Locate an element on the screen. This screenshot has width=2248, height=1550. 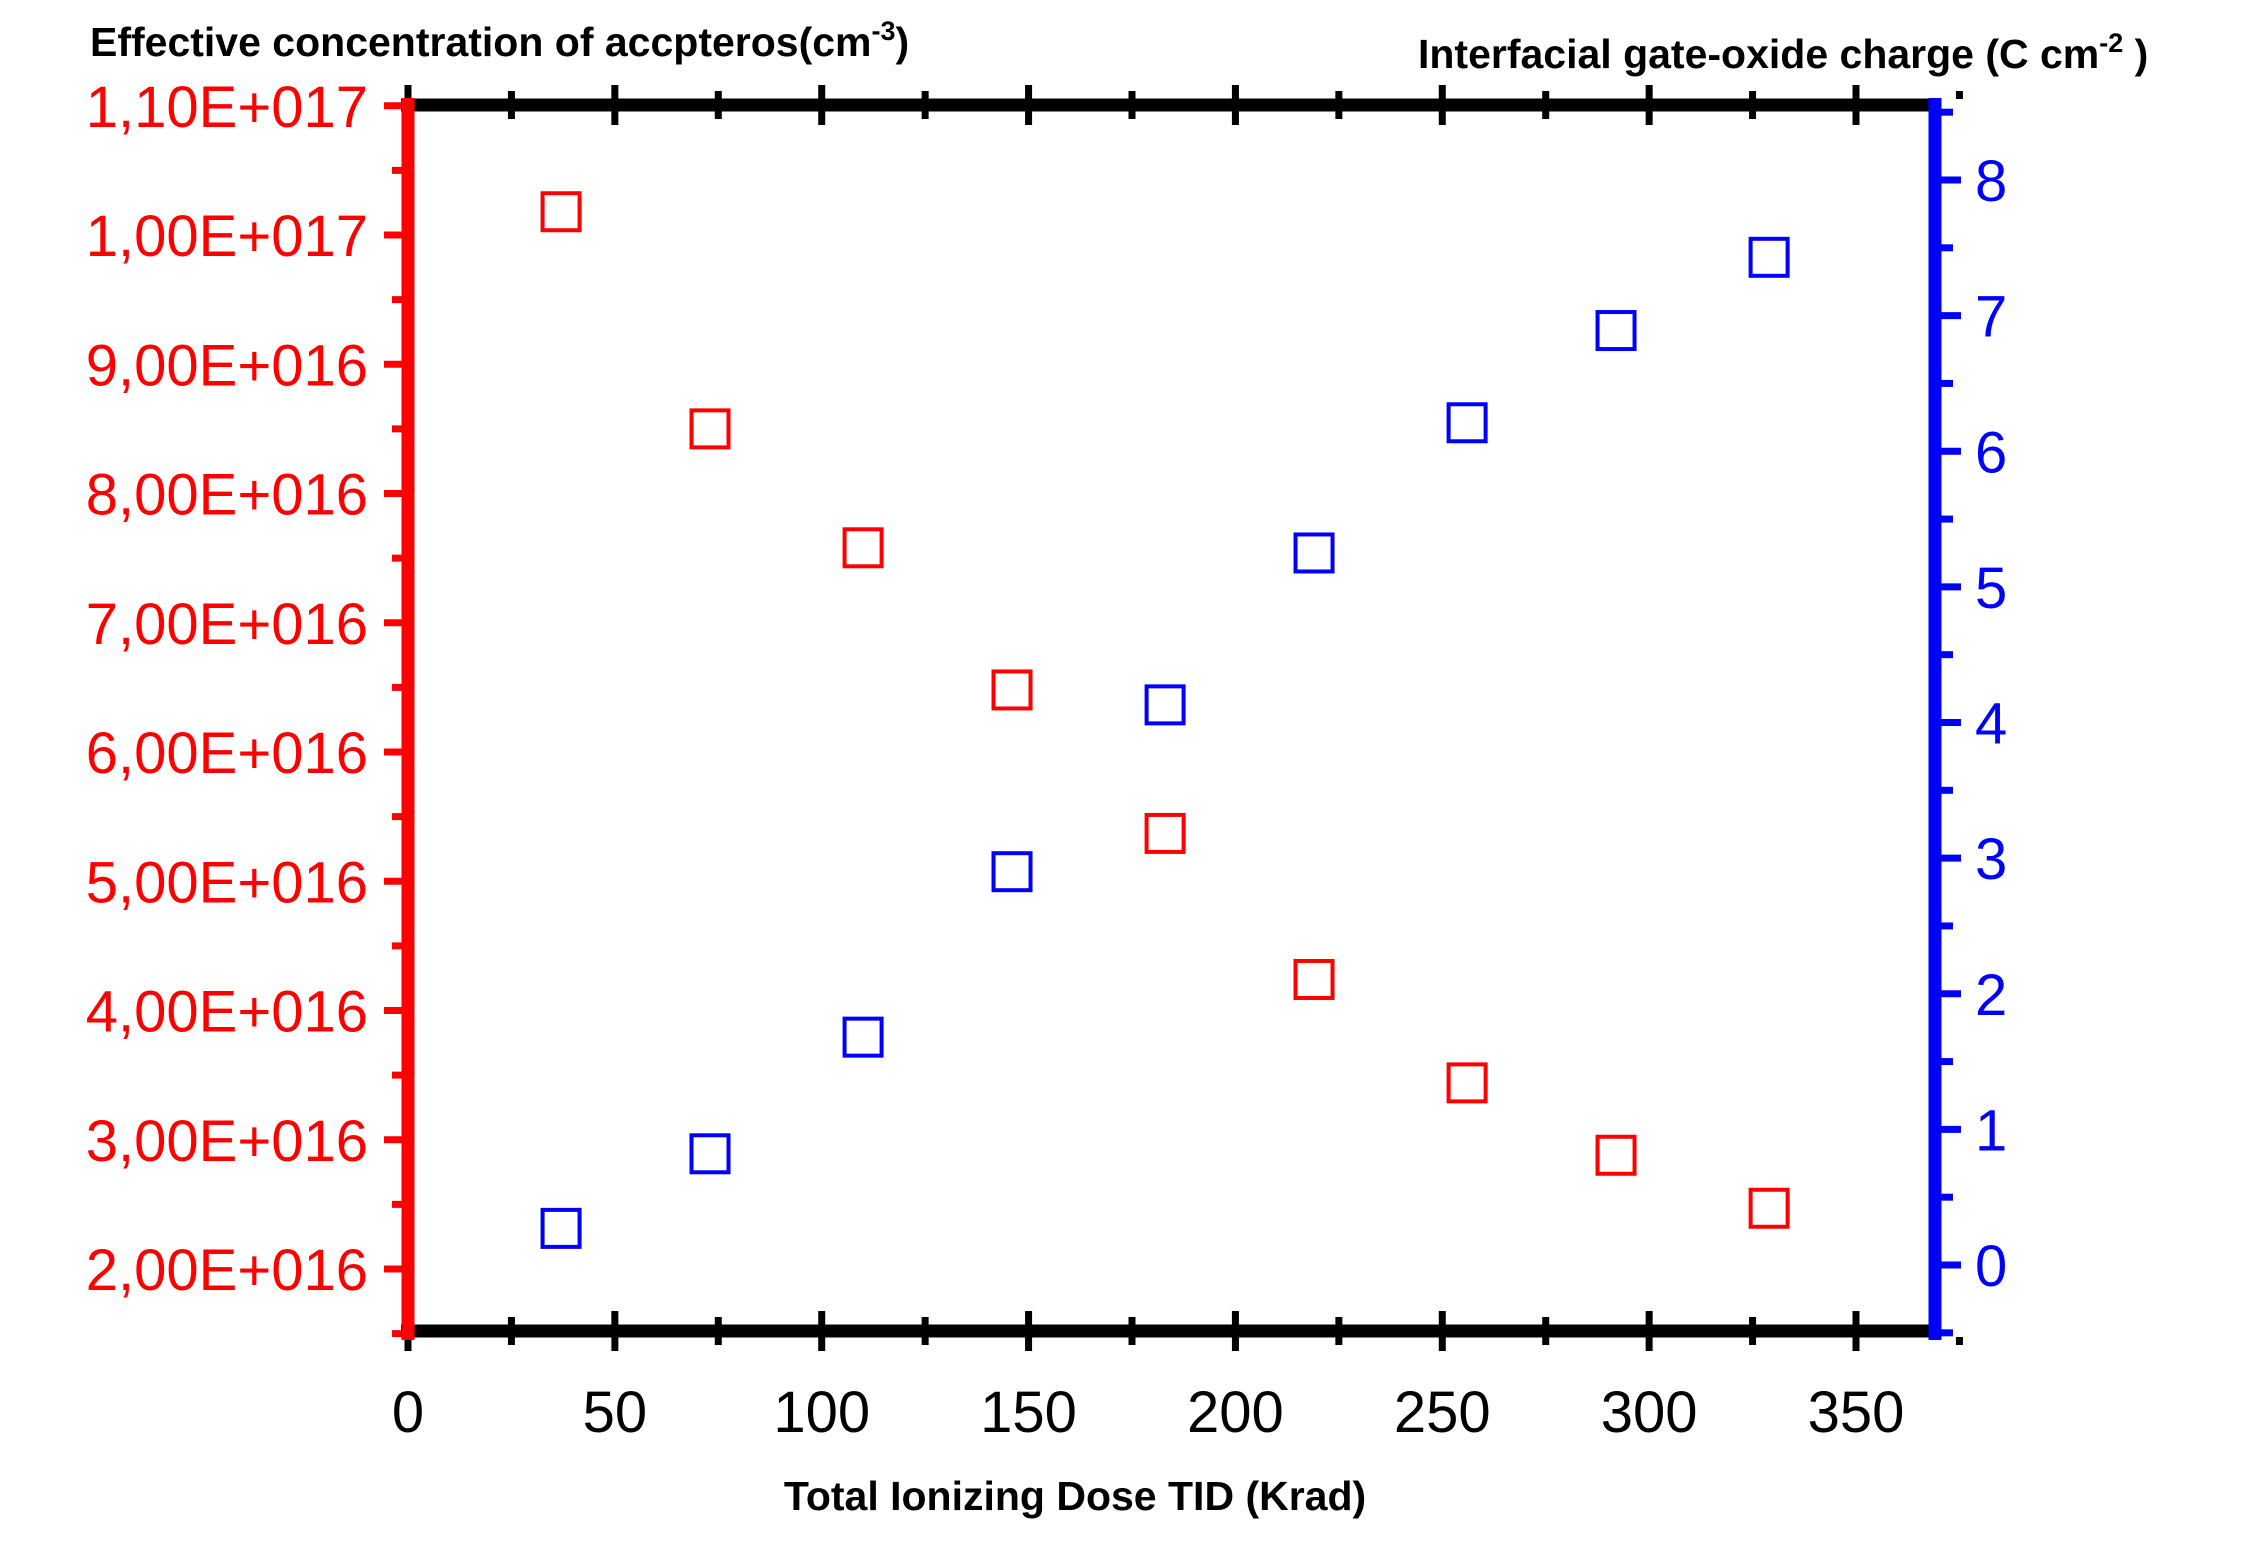
left-y-tick-label: 6,00E+016 is located at coordinates (227, 753).